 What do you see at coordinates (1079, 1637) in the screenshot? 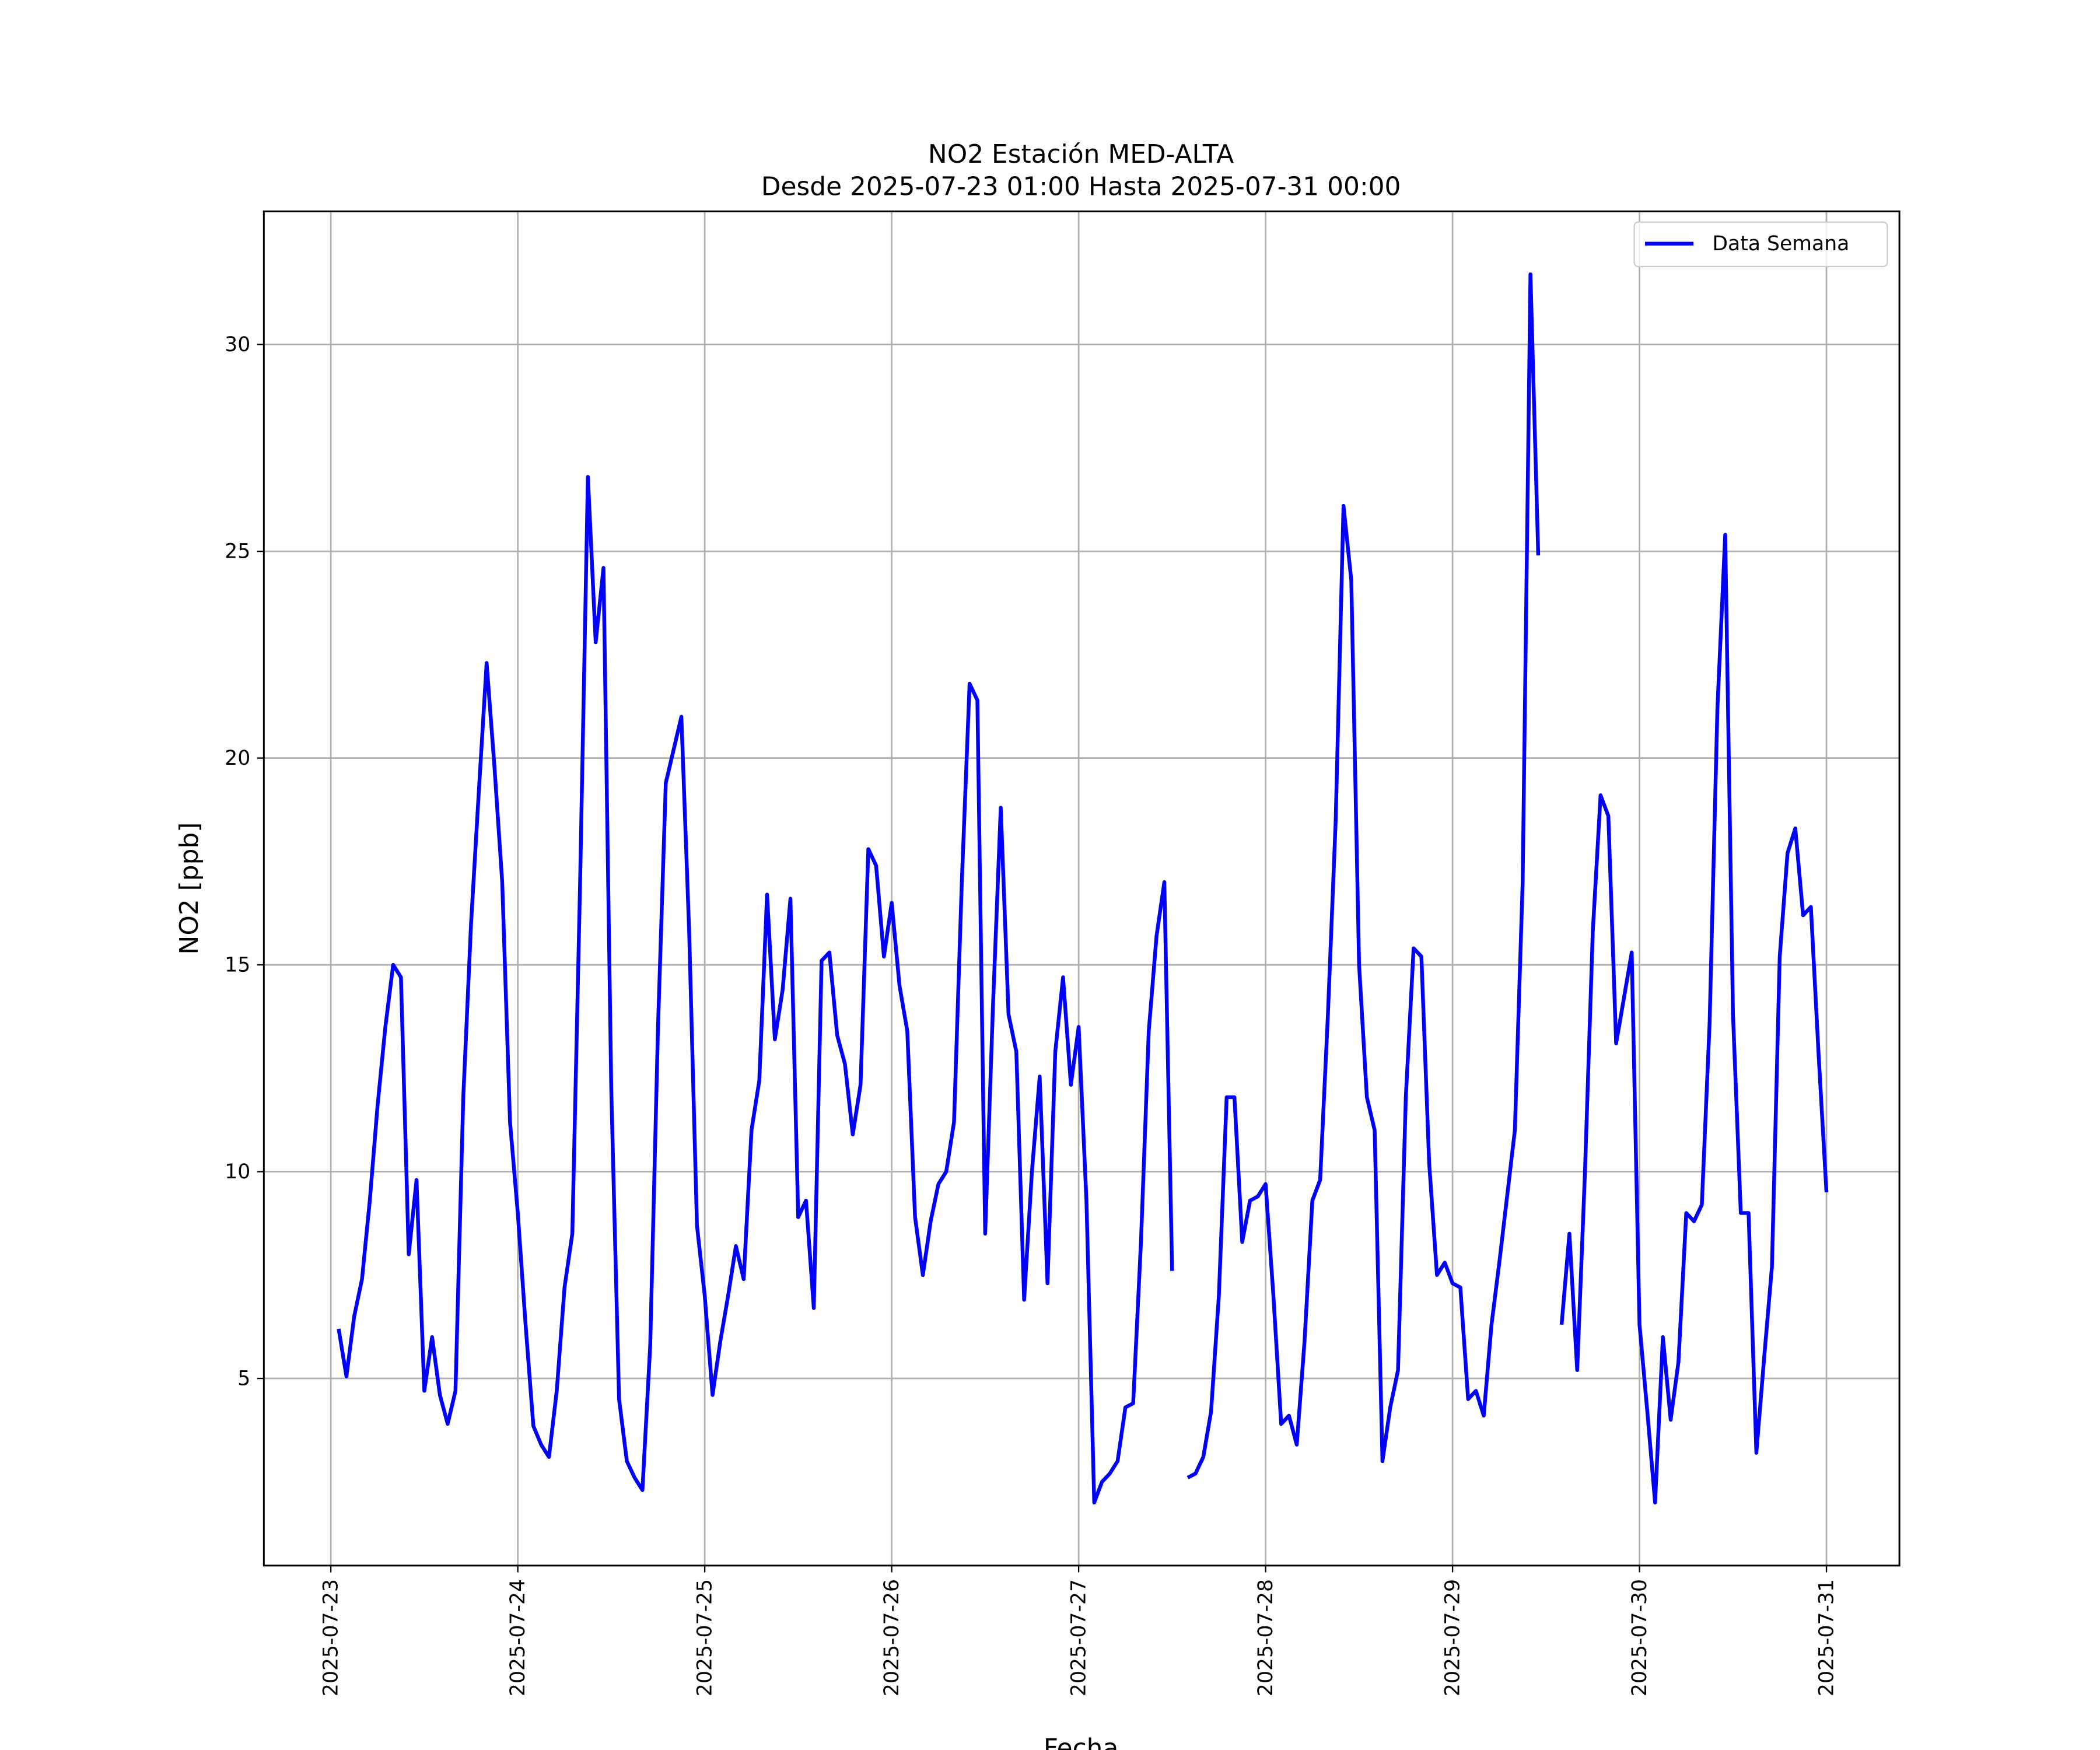
I see `x-tick-label: 2025-07-27` at bounding box center [1079, 1637].